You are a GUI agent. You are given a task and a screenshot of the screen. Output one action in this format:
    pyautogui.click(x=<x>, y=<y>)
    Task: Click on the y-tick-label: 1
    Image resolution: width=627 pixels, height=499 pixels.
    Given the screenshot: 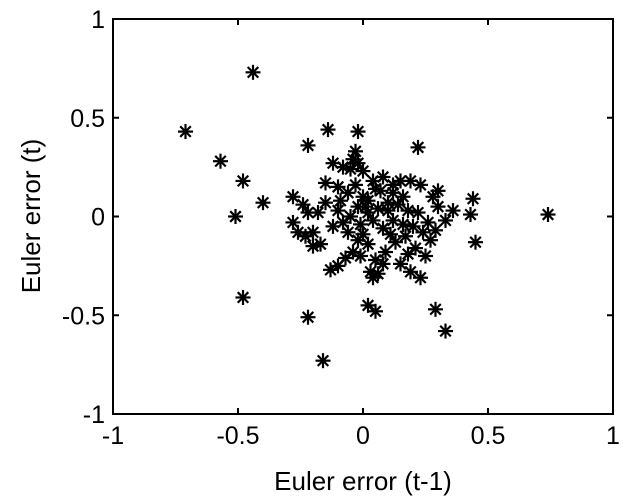 What is the action you would take?
    pyautogui.click(x=98, y=20)
    